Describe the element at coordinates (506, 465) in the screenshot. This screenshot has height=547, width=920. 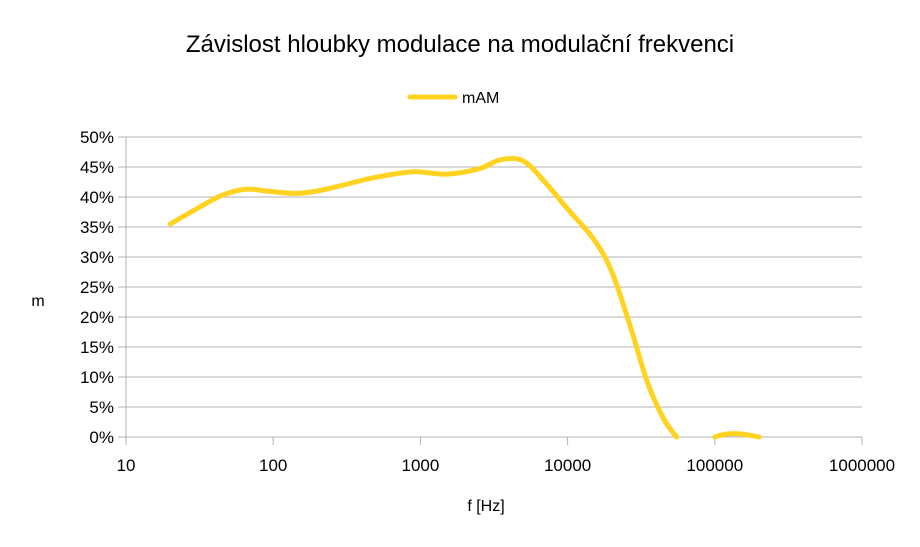
I see `x-tick-labels: 10 100 1000 10000 100000 1000000` at that location.